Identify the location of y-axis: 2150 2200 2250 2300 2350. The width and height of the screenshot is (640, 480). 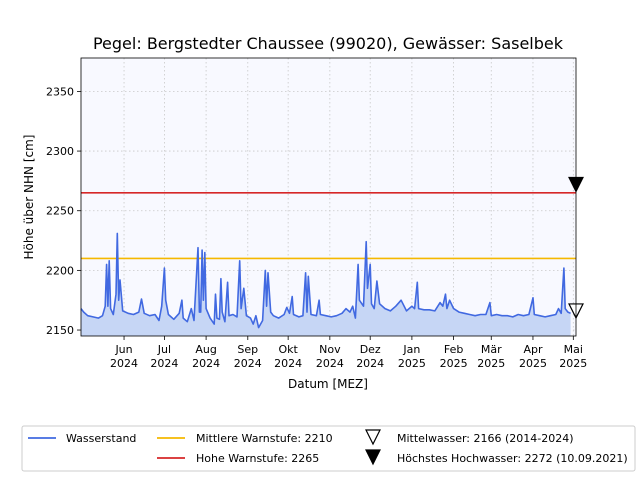
(63, 211).